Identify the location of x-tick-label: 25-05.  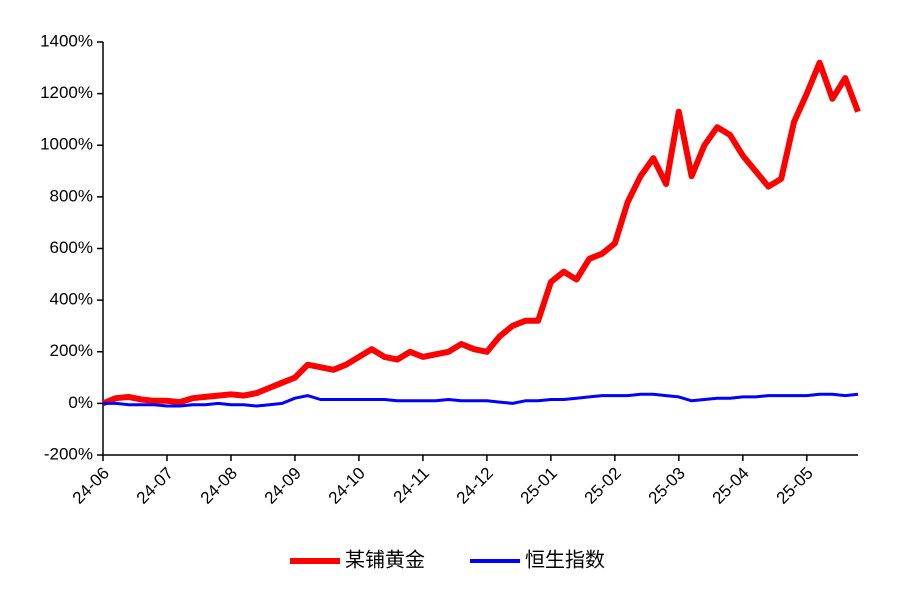
(795, 486).